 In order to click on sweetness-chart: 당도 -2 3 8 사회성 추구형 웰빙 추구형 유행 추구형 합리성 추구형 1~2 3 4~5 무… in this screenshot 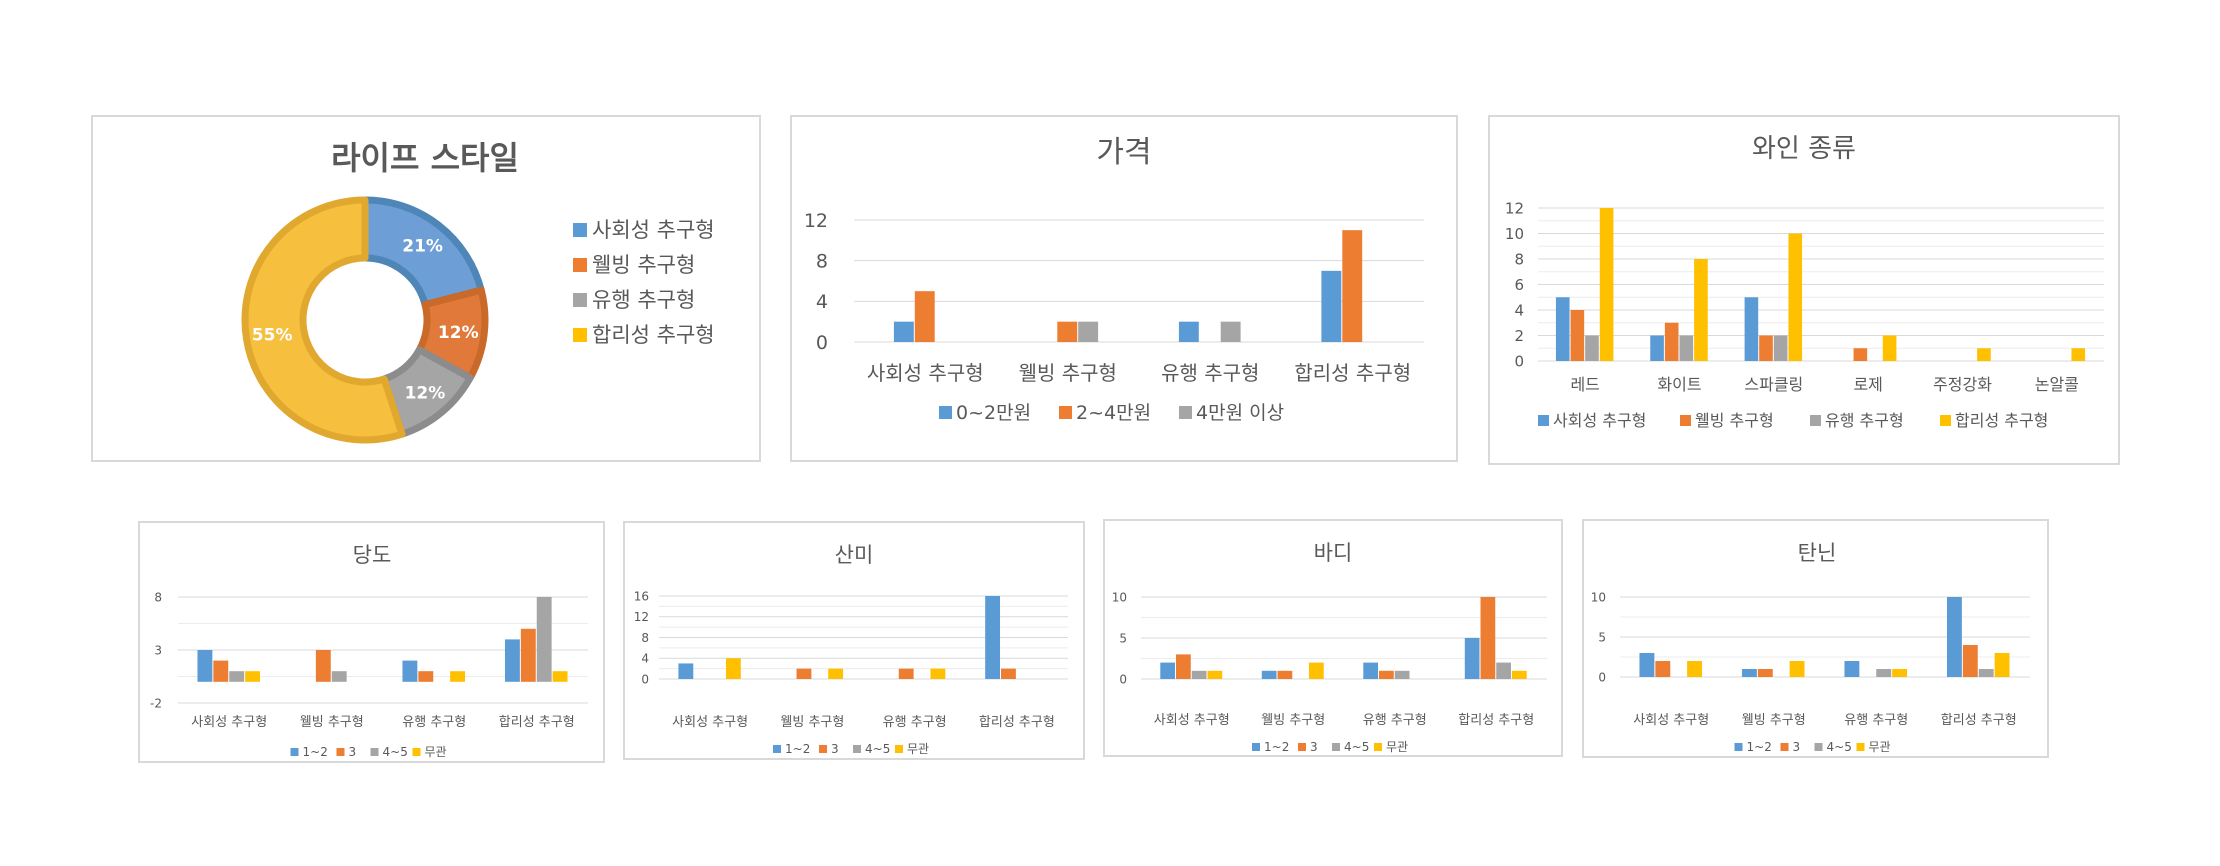, I will do `click(369, 651)`.